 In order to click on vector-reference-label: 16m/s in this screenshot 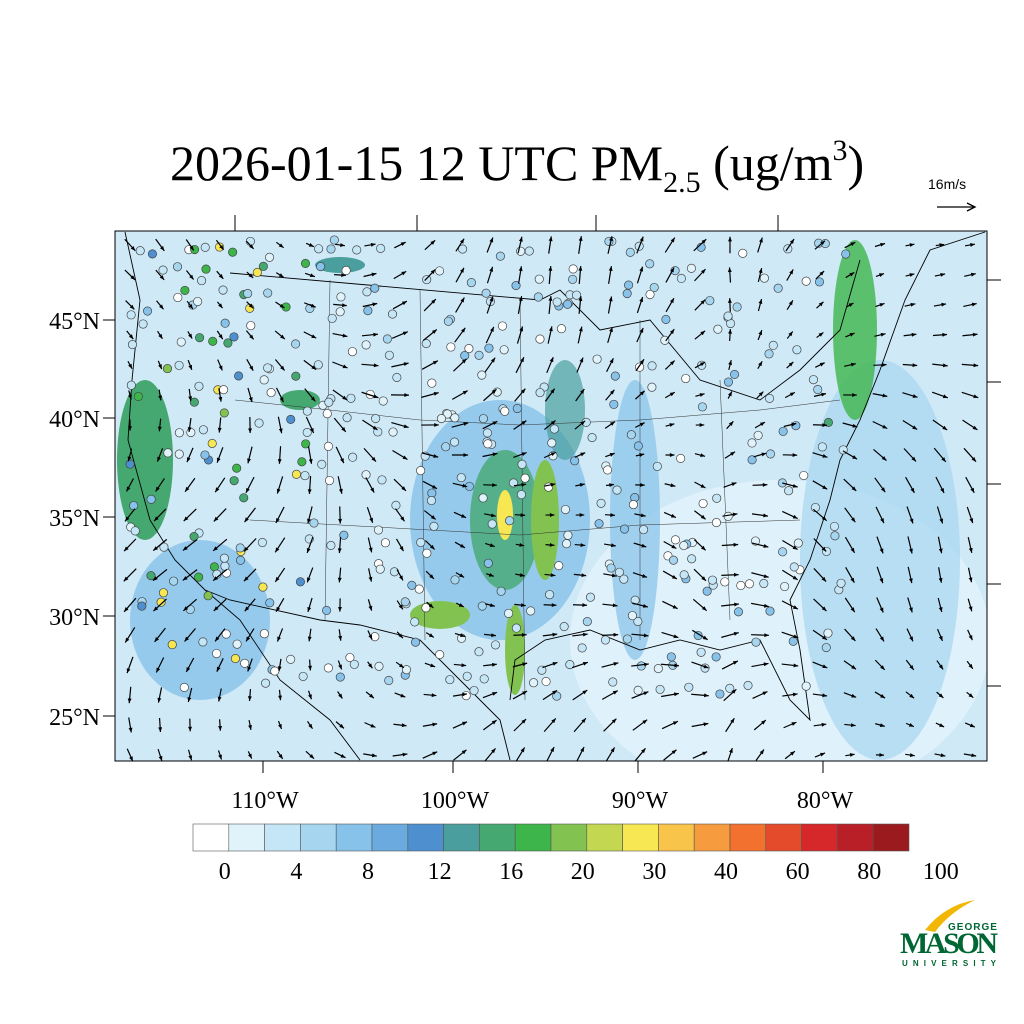, I will do `click(947, 184)`.